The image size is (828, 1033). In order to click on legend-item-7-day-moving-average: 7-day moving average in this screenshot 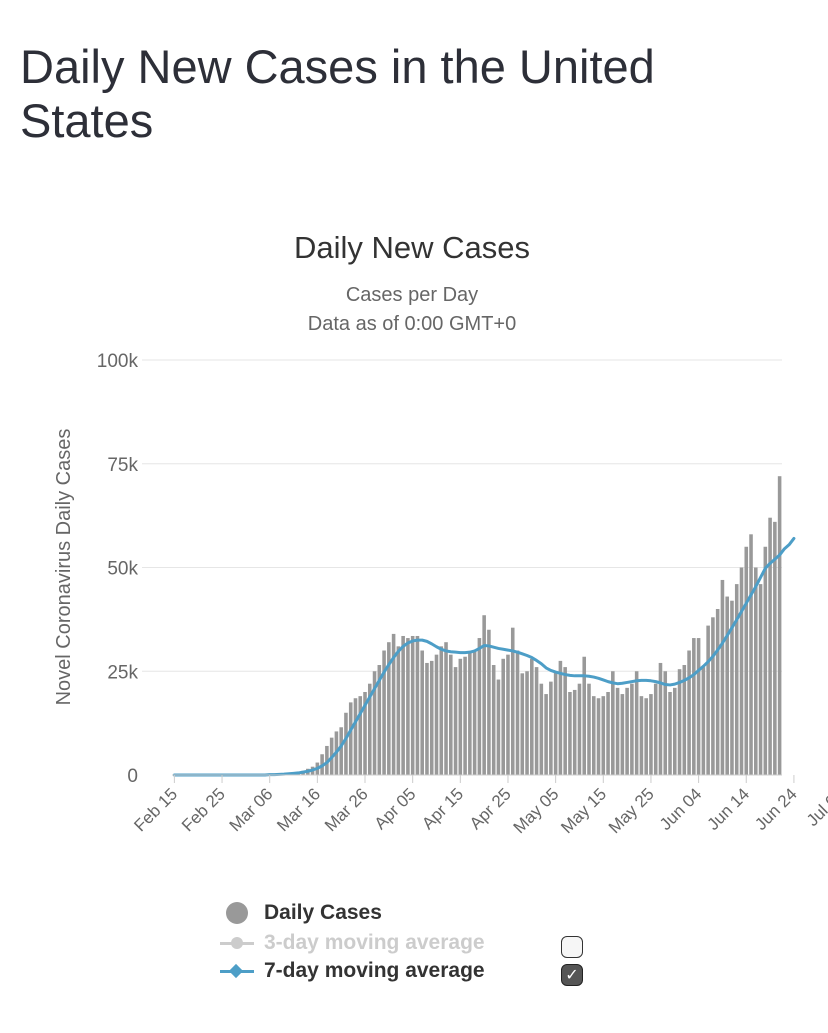, I will do `click(352, 971)`.